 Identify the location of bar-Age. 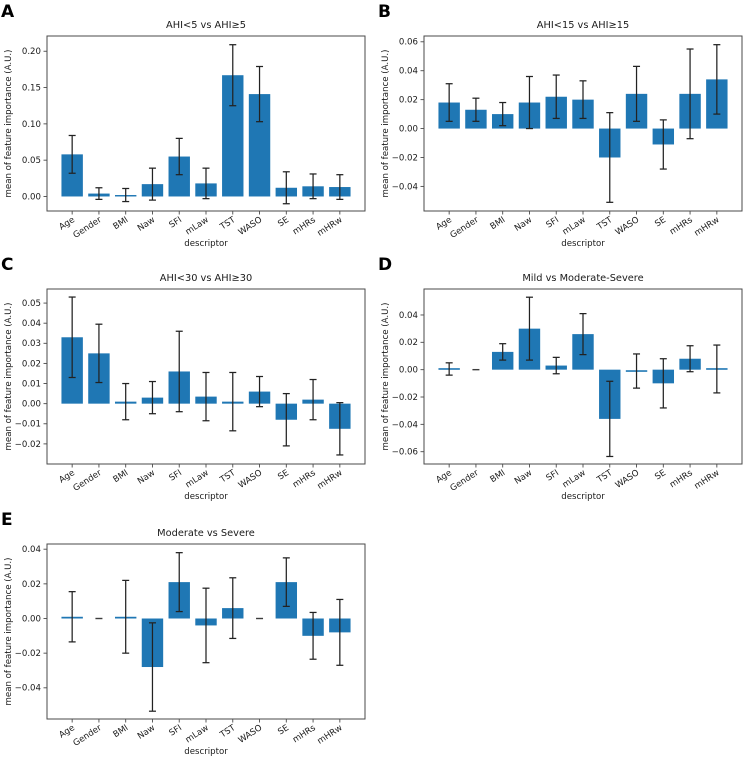
(72, 175).